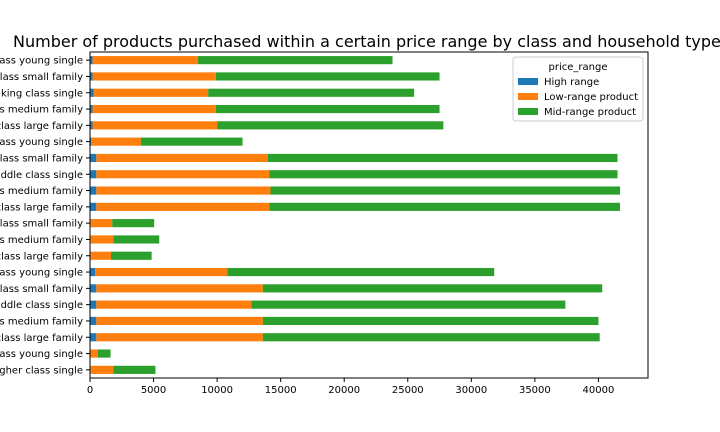  Describe the element at coordinates (571, 82) in the screenshot. I see `legend-label-0: High range` at that location.